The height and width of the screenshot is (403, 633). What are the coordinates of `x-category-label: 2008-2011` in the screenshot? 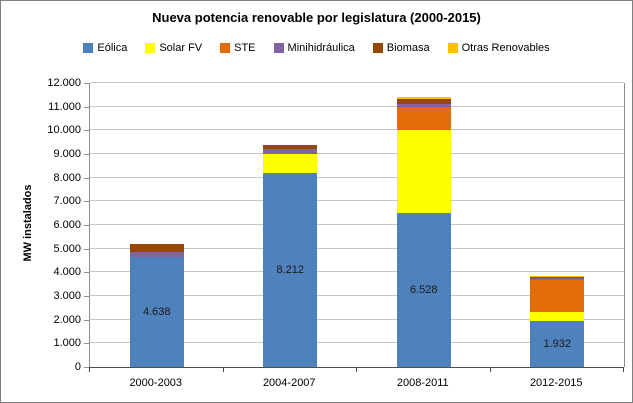 It's located at (422, 383).